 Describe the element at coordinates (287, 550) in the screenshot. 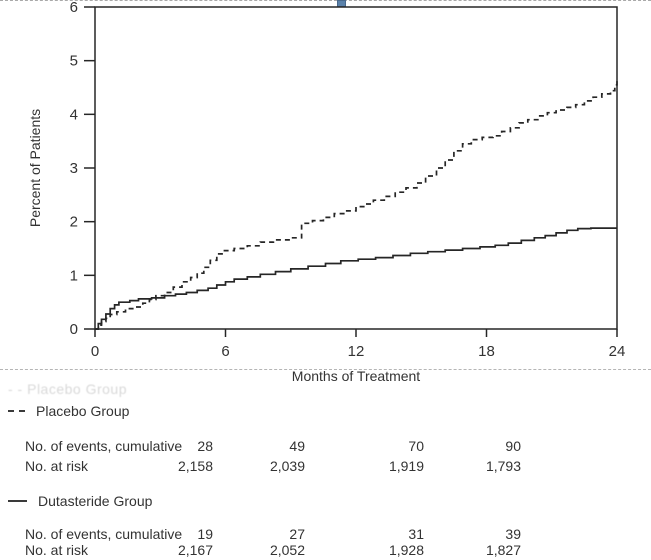

I see `risk-m12: 2,052` at that location.